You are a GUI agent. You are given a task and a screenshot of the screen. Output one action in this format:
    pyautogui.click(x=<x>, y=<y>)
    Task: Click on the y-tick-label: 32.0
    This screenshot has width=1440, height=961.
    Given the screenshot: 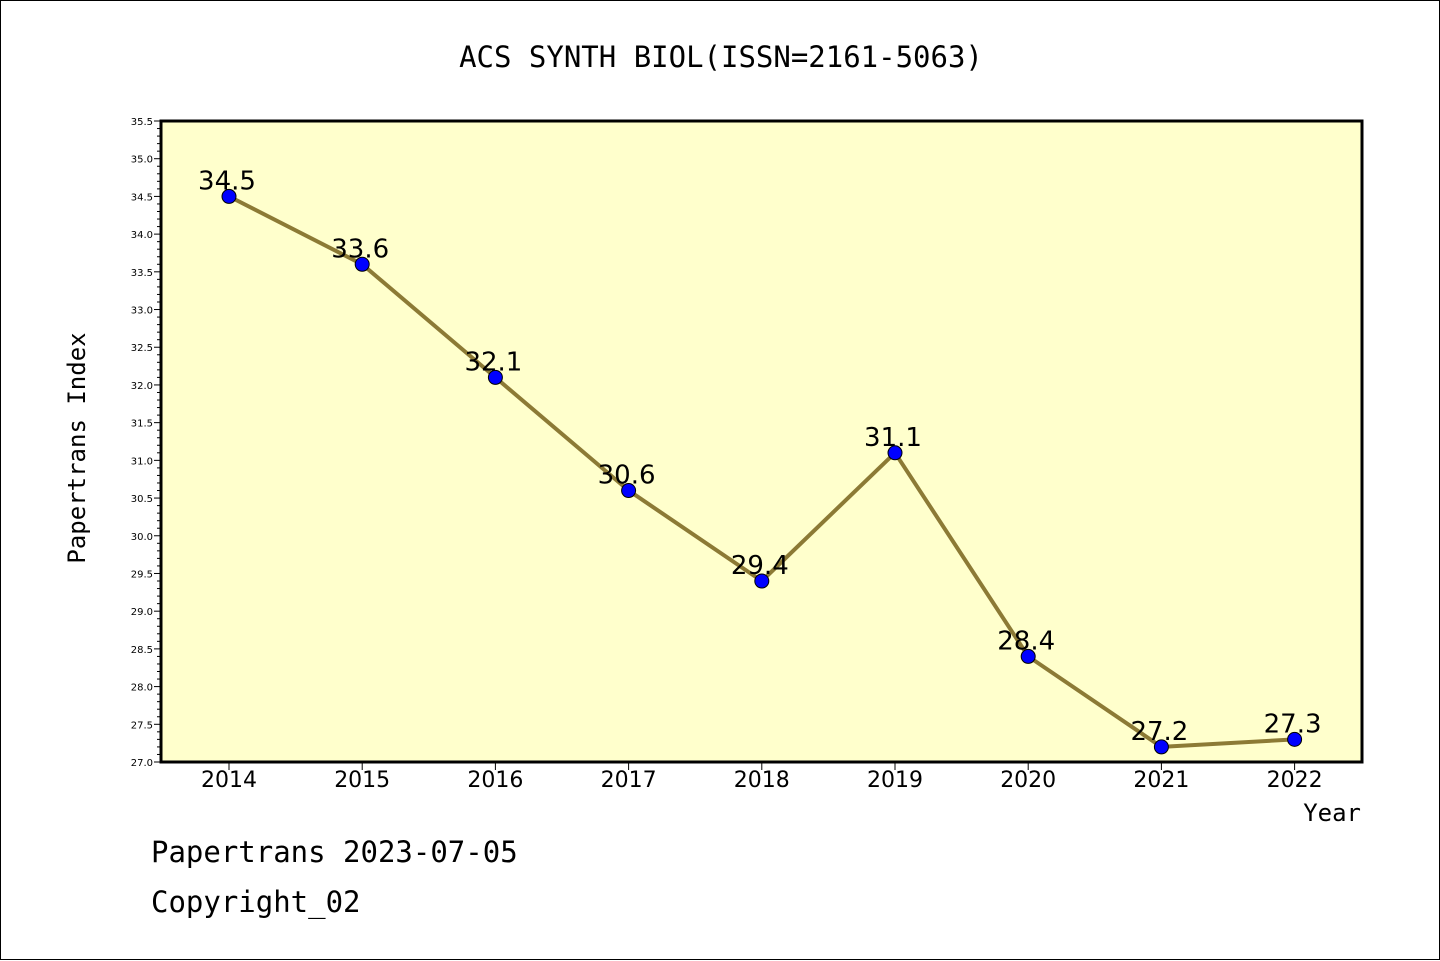 What is the action you would take?
    pyautogui.click(x=142, y=386)
    